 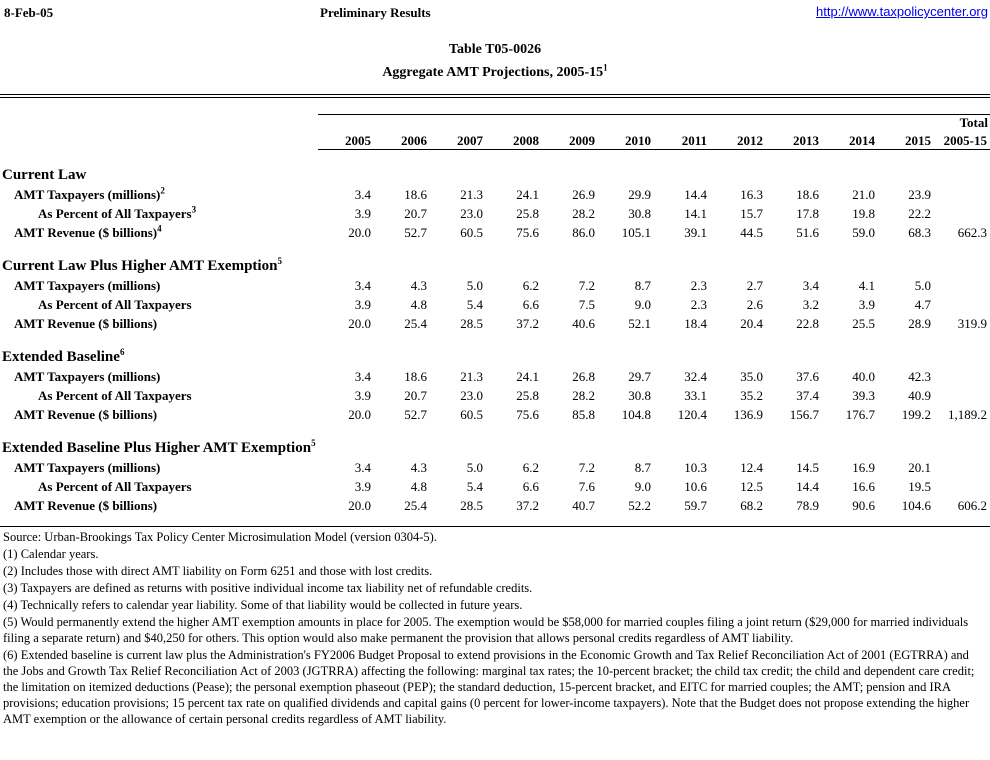 I want to click on value-cell: 6.6, so click(x=530, y=304).